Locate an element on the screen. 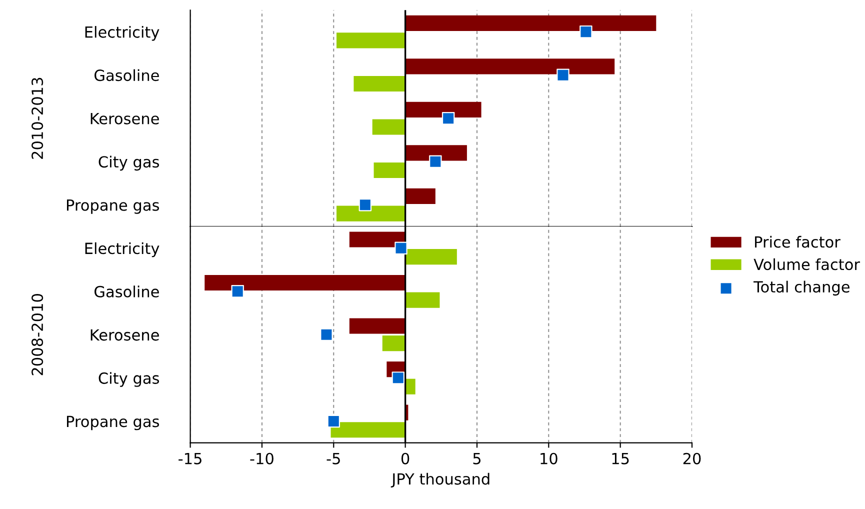  x-tick-label: -10 is located at coordinates (262, 458).